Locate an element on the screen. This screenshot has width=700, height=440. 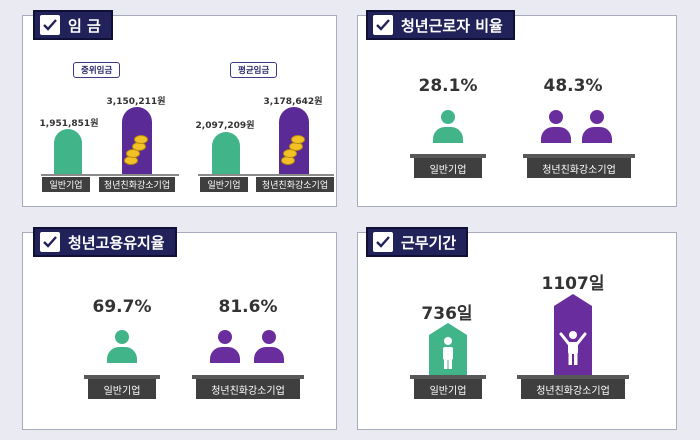
youth-ratio-title-tab: 청년근로자 비율 is located at coordinates (440, 25).